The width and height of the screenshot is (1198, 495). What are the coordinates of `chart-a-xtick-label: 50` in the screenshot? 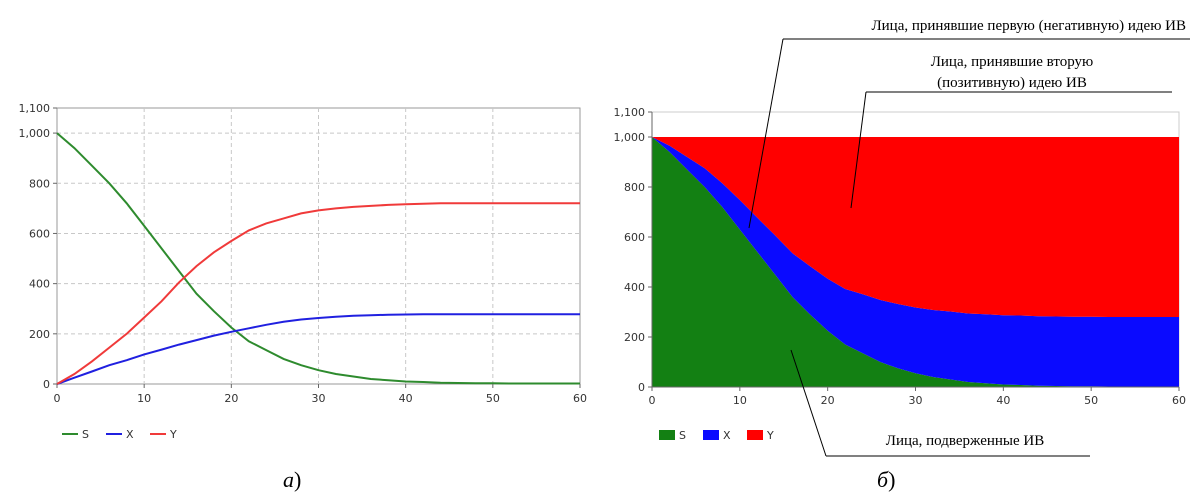 It's located at (493, 398).